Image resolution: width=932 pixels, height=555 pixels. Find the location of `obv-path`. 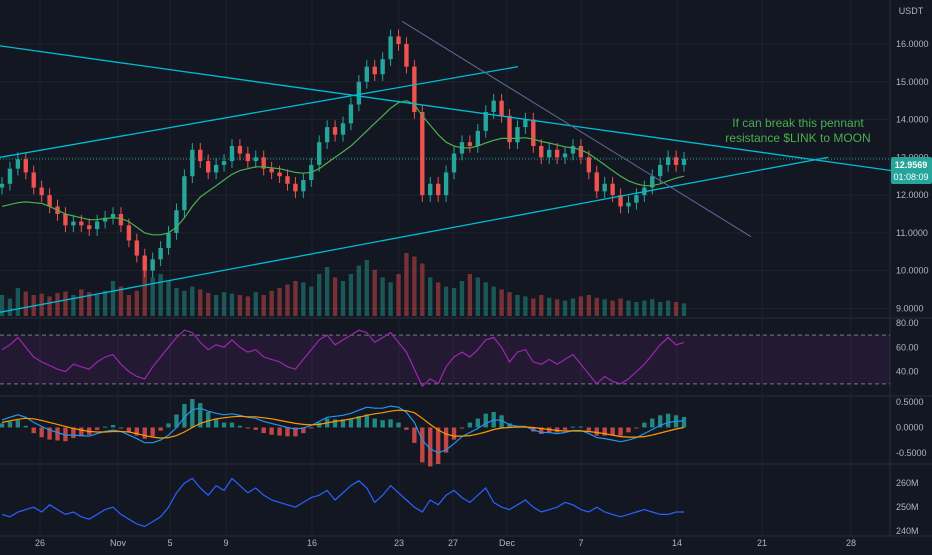

obv-path is located at coordinates (342, 502).